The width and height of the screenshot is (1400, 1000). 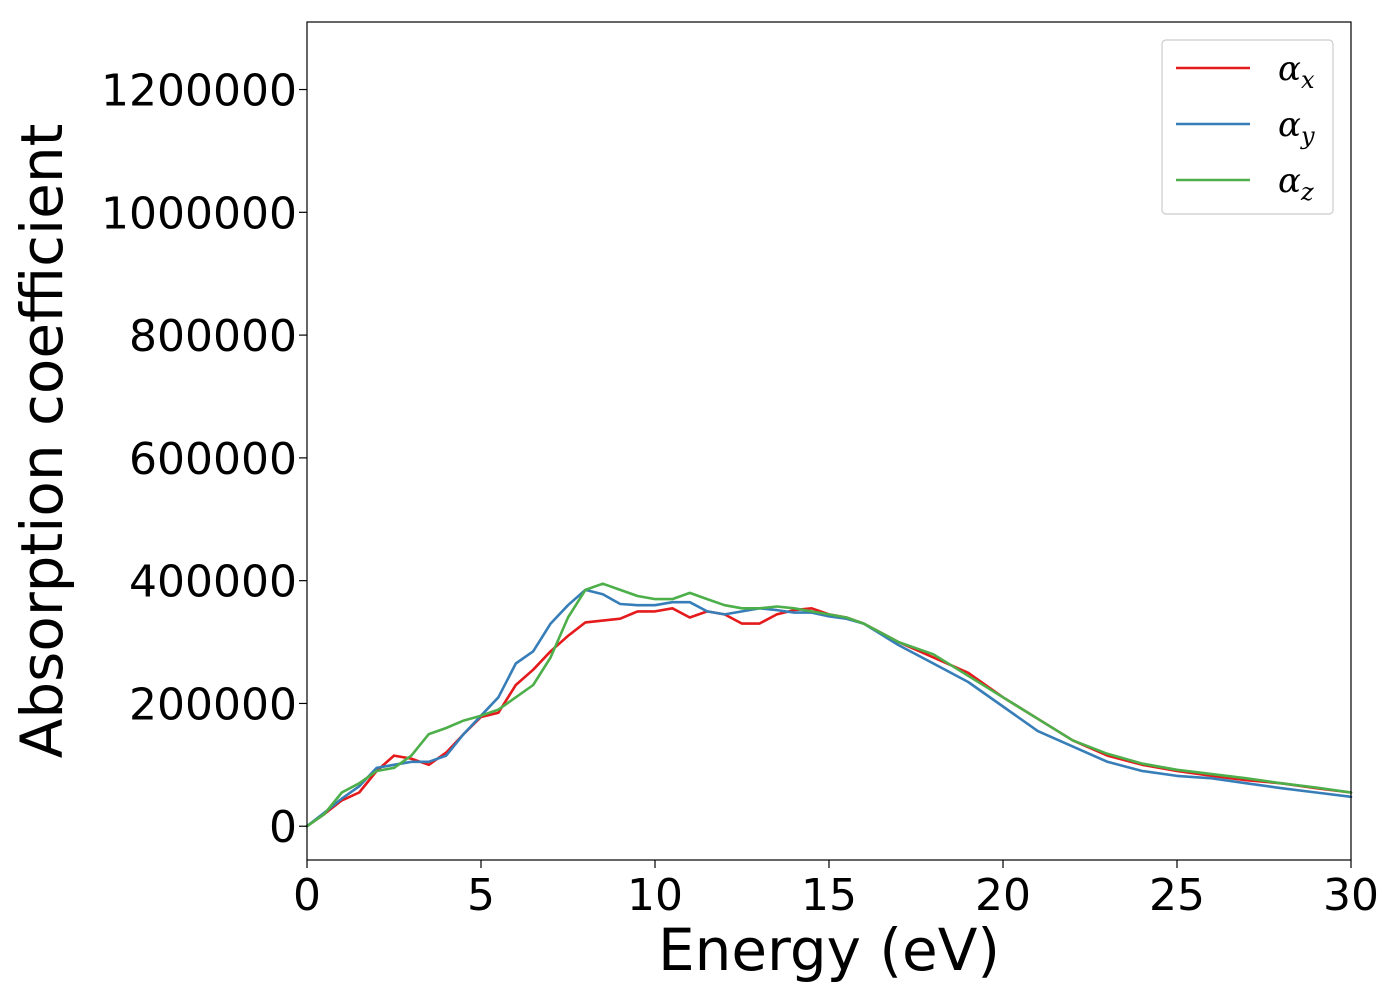 I want to click on x-tick-label: 25, so click(x=1177, y=895).